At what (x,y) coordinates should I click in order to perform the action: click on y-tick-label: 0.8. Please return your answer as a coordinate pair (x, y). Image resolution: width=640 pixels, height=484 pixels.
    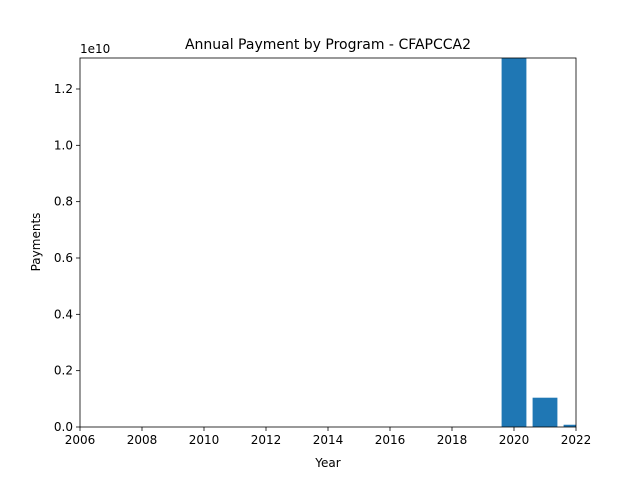
    Looking at the image, I should click on (63, 202).